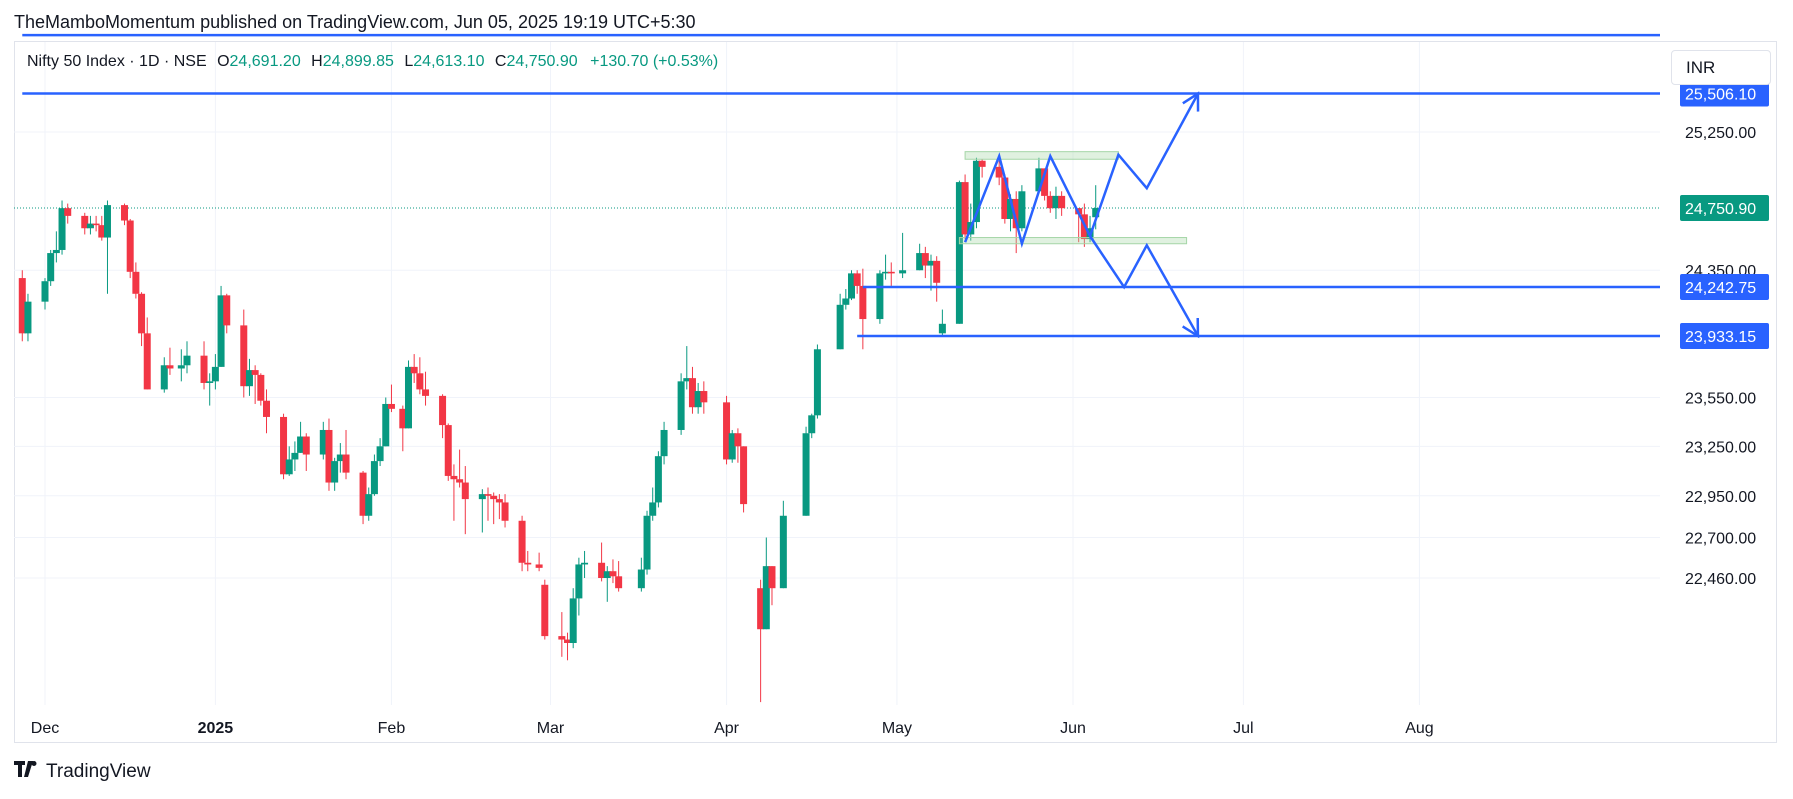 The image size is (1793, 799). Describe the element at coordinates (1081, 171) in the screenshot. I see `projection-path-up` at that location.